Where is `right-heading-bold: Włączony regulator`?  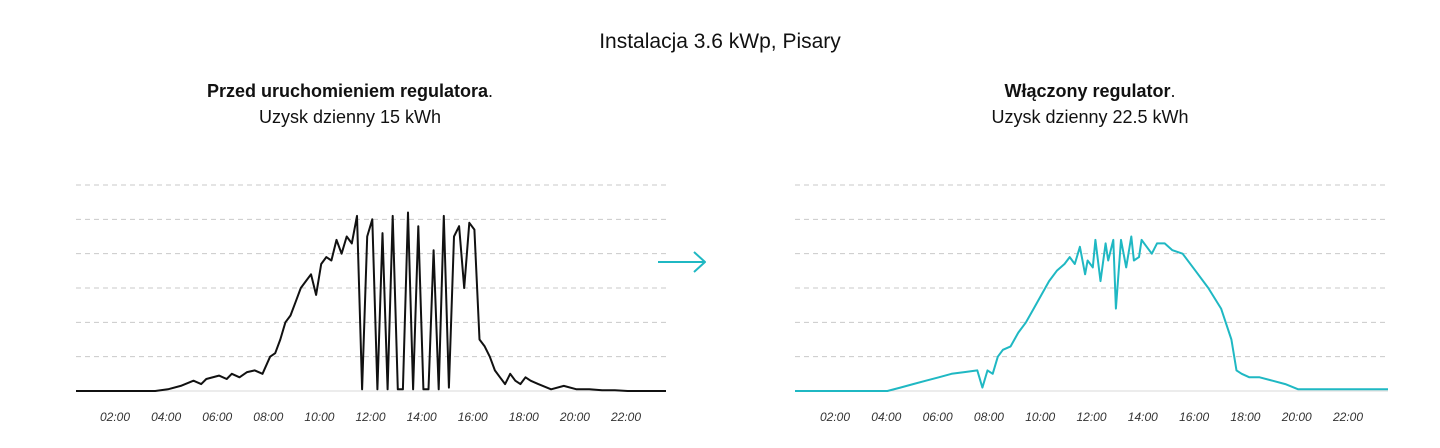 right-heading-bold: Włączony regulator is located at coordinates (1087, 91).